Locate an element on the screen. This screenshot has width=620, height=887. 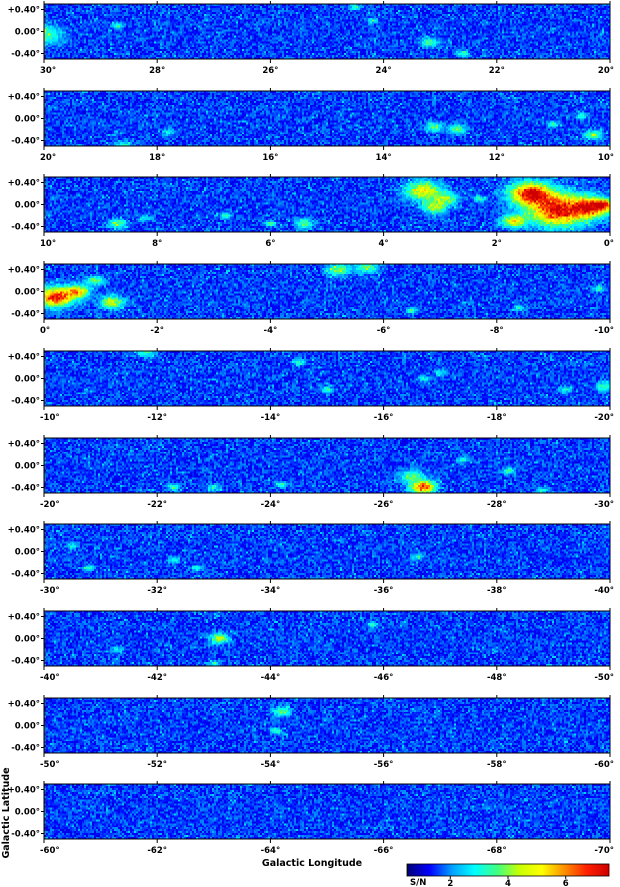
x-tick-label: -32° is located at coordinates (157, 591).